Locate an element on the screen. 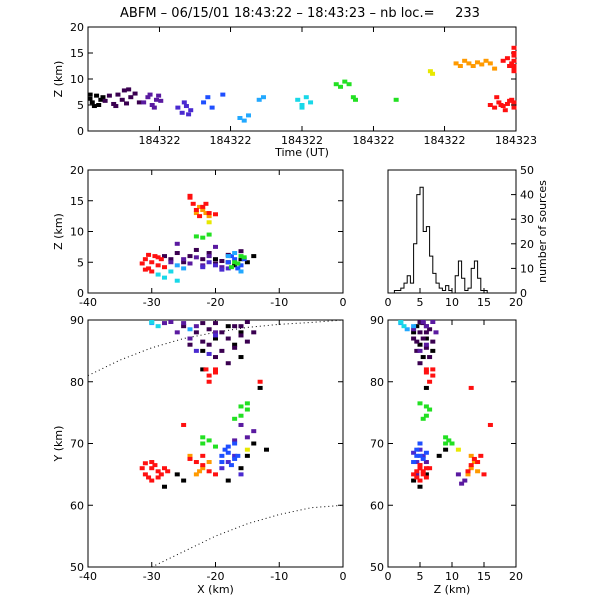  time_height-ytick-label: 5 is located at coordinates (80, 105).